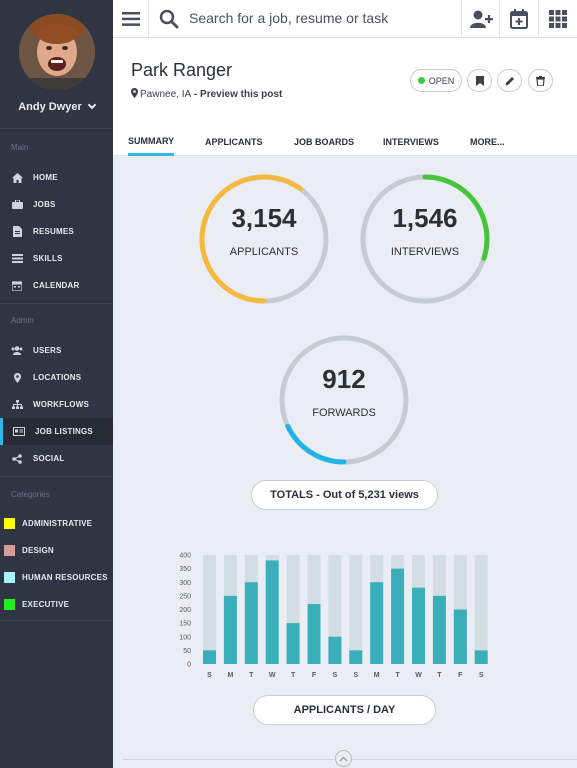 This screenshot has height=768, width=577. I want to click on category-label: EXECUTIVE, so click(46, 604).